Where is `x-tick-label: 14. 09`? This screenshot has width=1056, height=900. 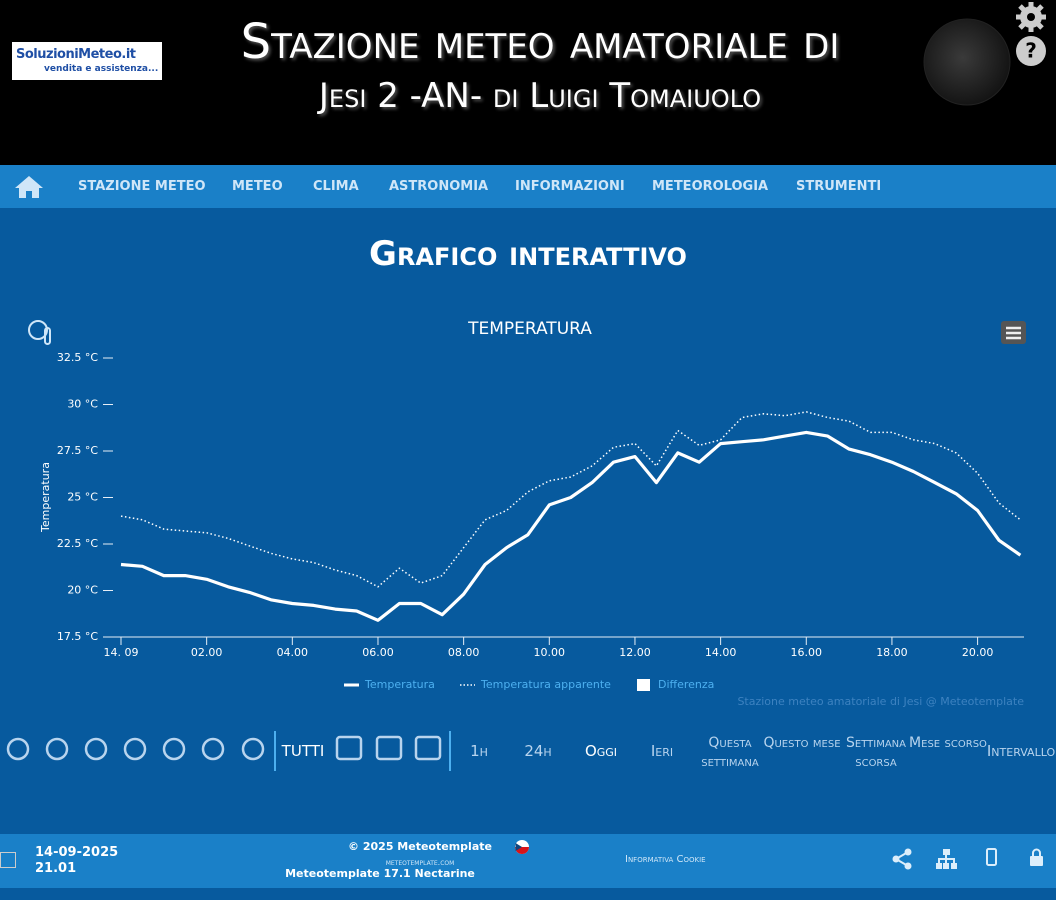 x-tick-label: 14. 09 is located at coordinates (121, 652).